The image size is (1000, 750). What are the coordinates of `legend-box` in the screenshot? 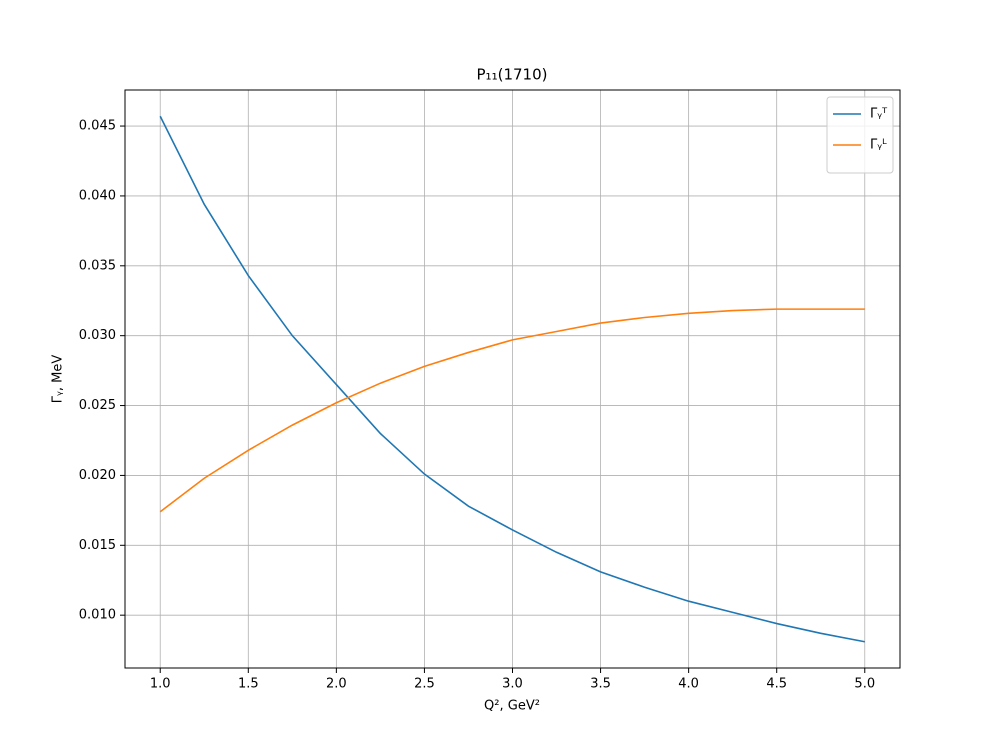 It's located at (860, 135).